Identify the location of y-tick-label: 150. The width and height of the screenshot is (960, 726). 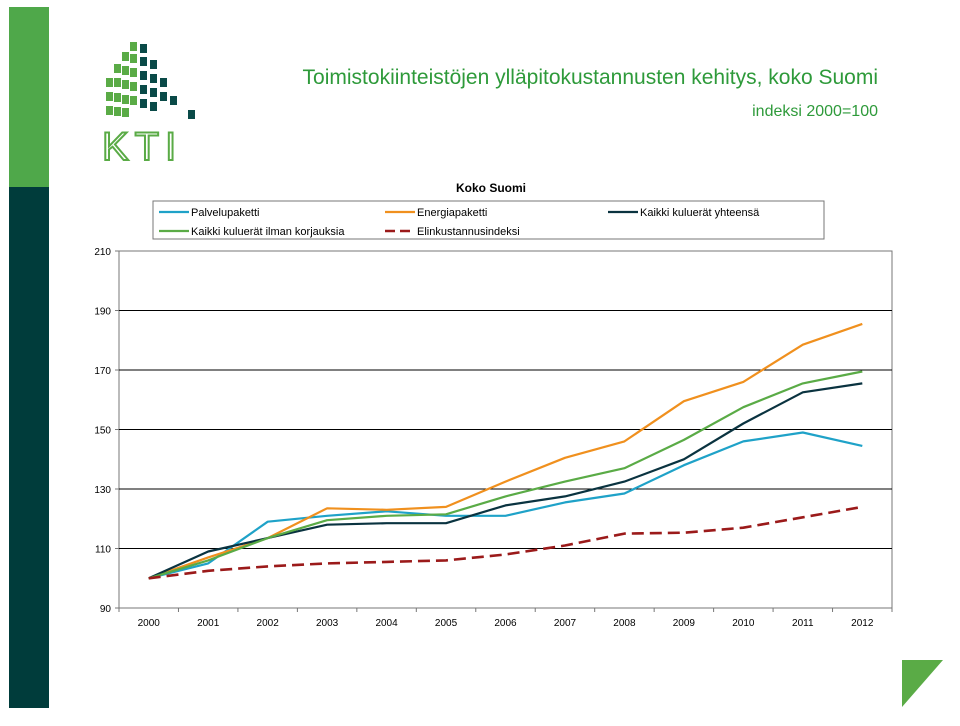
(102, 431).